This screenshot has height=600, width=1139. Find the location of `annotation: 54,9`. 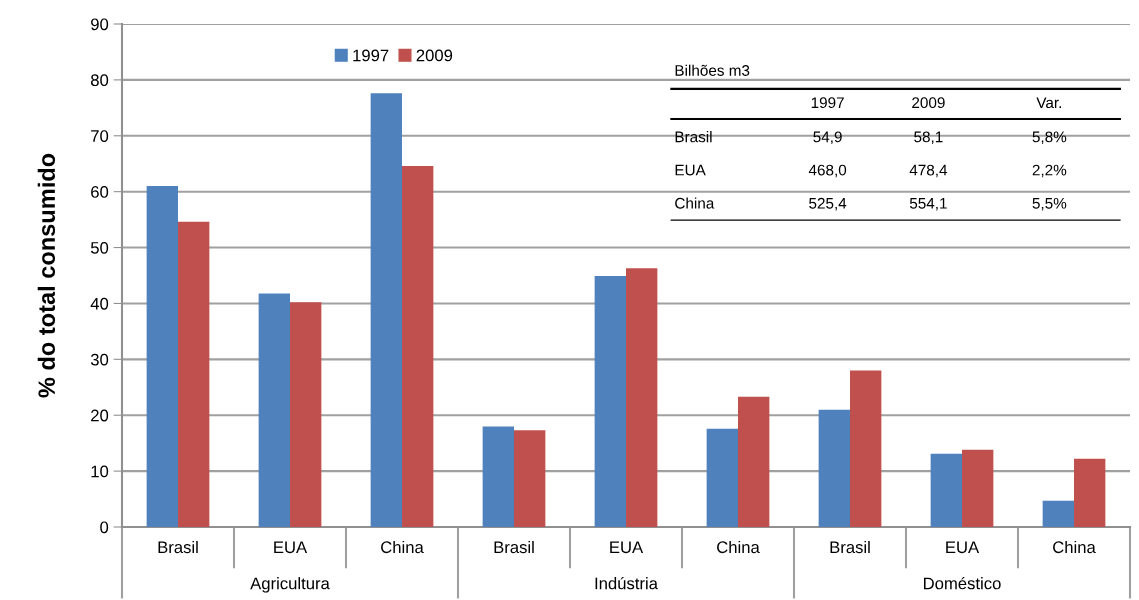

annotation: 54,9 is located at coordinates (827, 138).